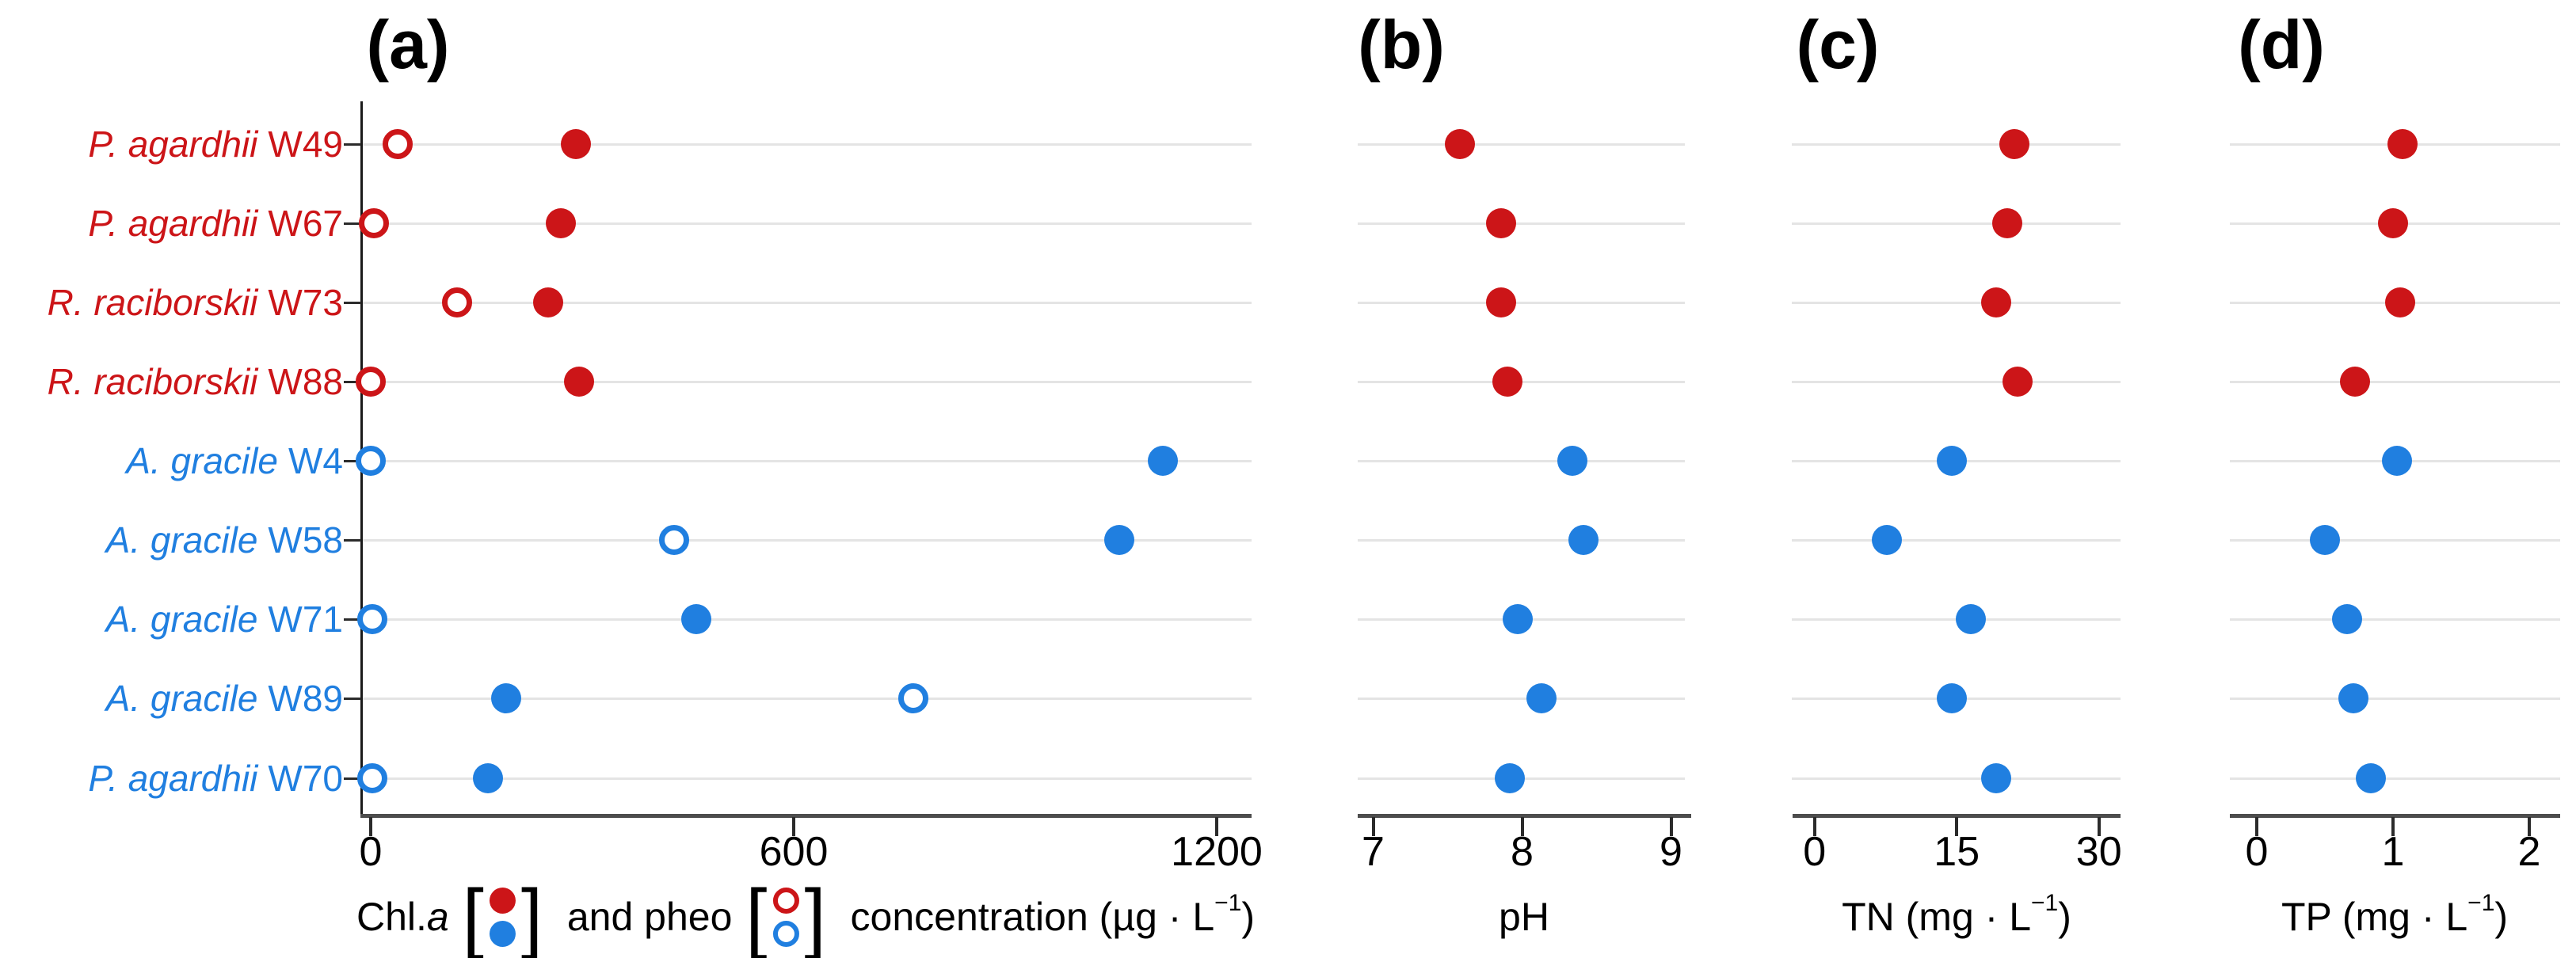 This screenshot has width=2576, height=958. I want to click on panel-b-title: (b), so click(1401, 45).